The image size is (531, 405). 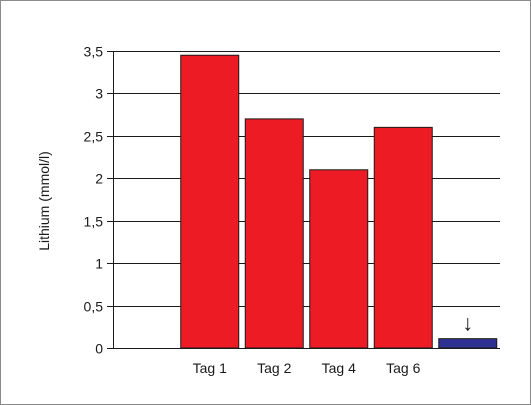 What do you see at coordinates (99, 264) in the screenshot?
I see `y-tick-label: 1` at bounding box center [99, 264].